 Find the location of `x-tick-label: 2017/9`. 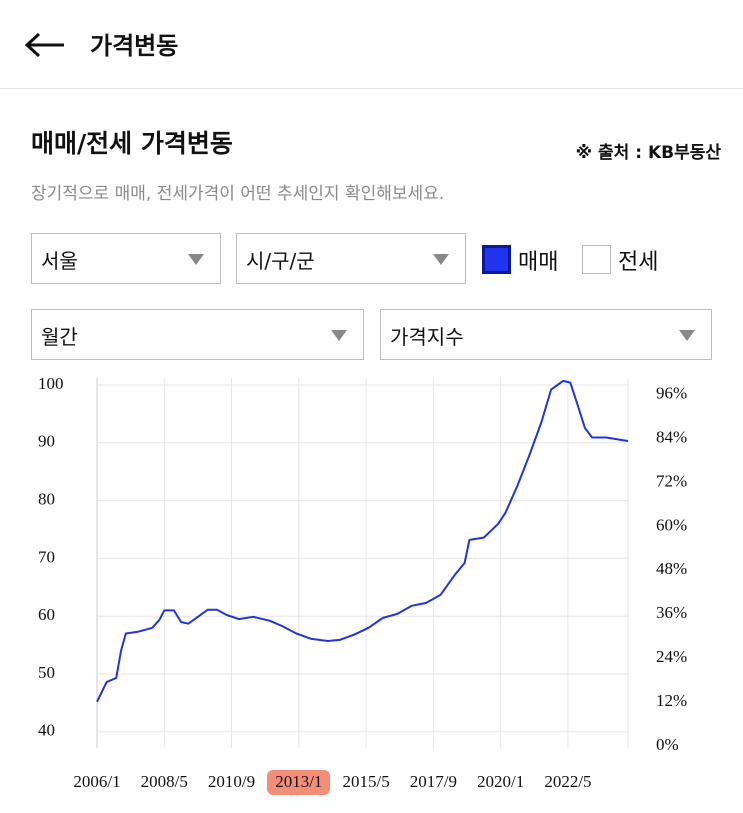

x-tick-label: 2017/9 is located at coordinates (433, 781).